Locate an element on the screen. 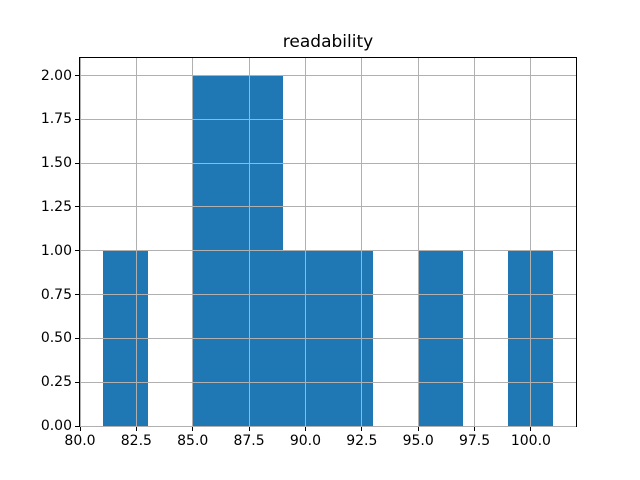 This screenshot has width=640, height=480. x-tick-label: 90.0 is located at coordinates (305, 441).